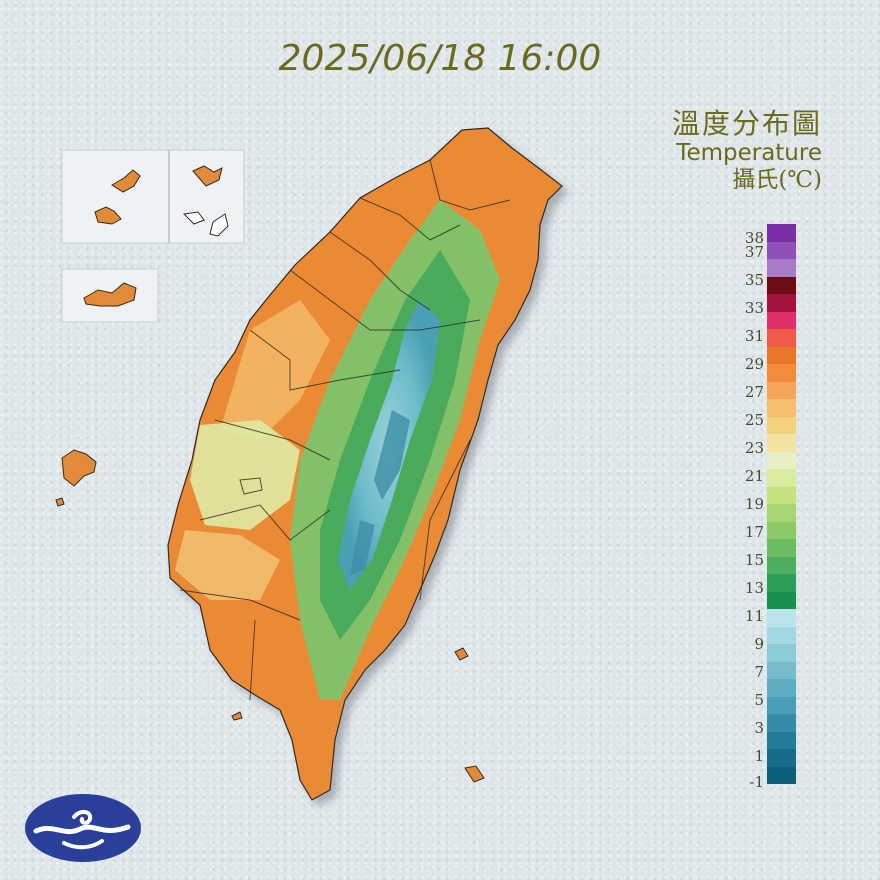 The image size is (880, 880). I want to click on colorbar-tick-labels: 38 37 35 33 31 29 27 25 23 21 19 17 15 13 11 9 7 5 3 1 -1, so click(746, 507).